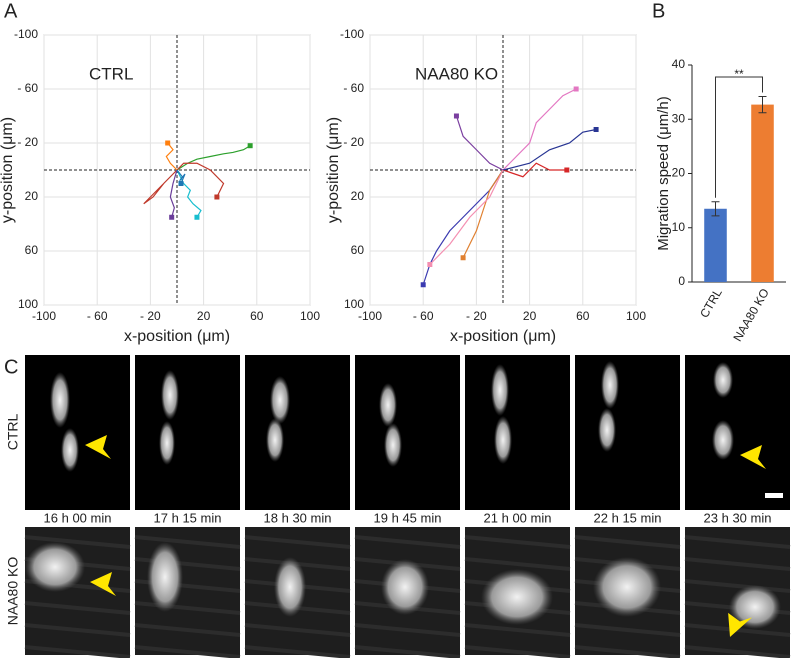 This screenshot has height=658, width=800. Describe the element at coordinates (408, 517) in the screenshot. I see `time-label: 19 h 45 min` at that location.